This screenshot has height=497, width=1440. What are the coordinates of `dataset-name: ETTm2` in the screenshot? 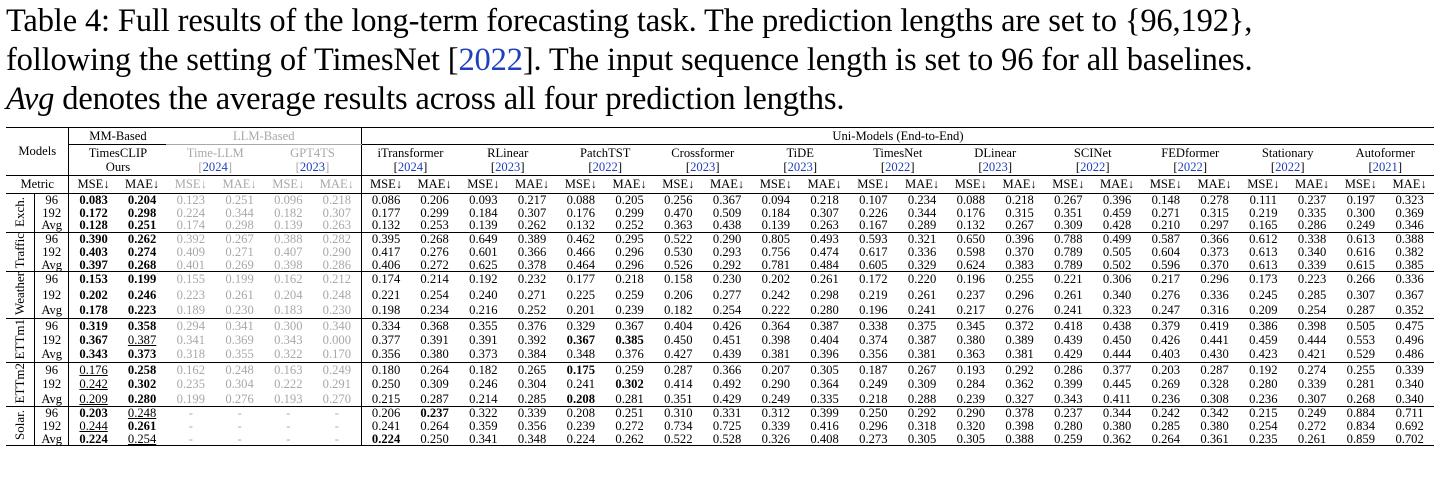 It's located at (19, 383).